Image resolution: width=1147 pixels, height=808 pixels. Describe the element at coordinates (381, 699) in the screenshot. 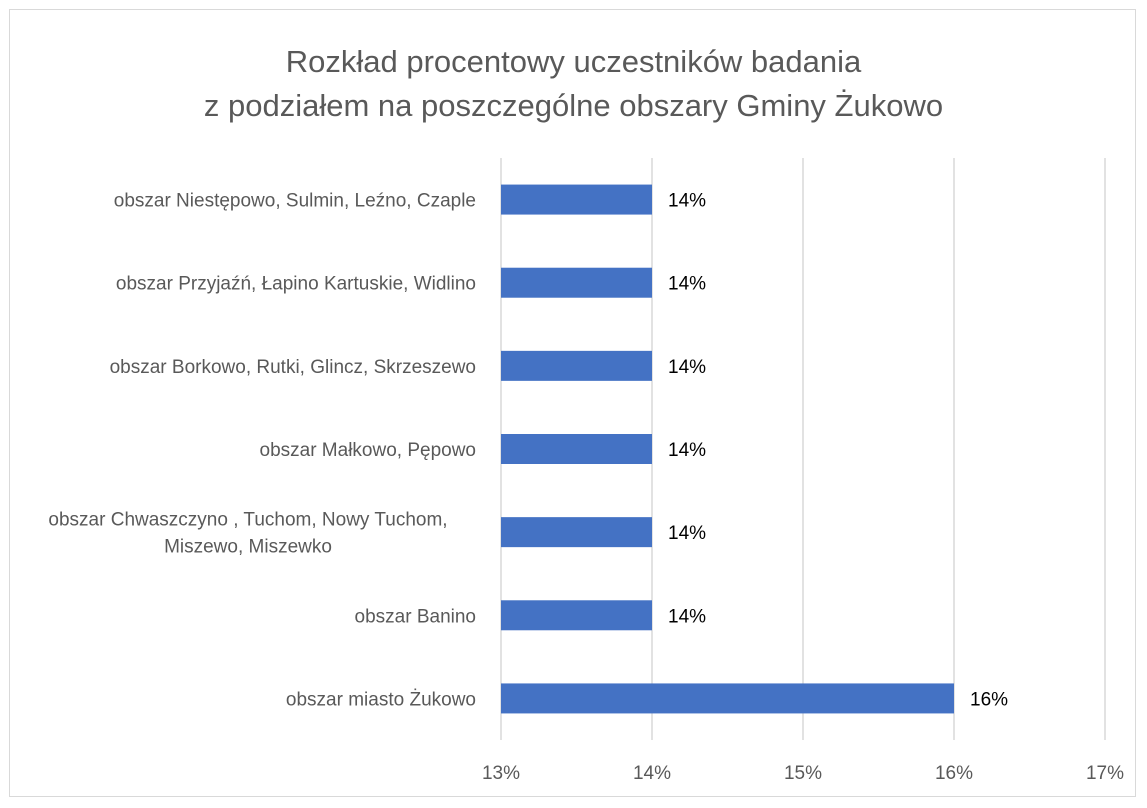

I see `category-label: obszar miasto Żukowo` at that location.